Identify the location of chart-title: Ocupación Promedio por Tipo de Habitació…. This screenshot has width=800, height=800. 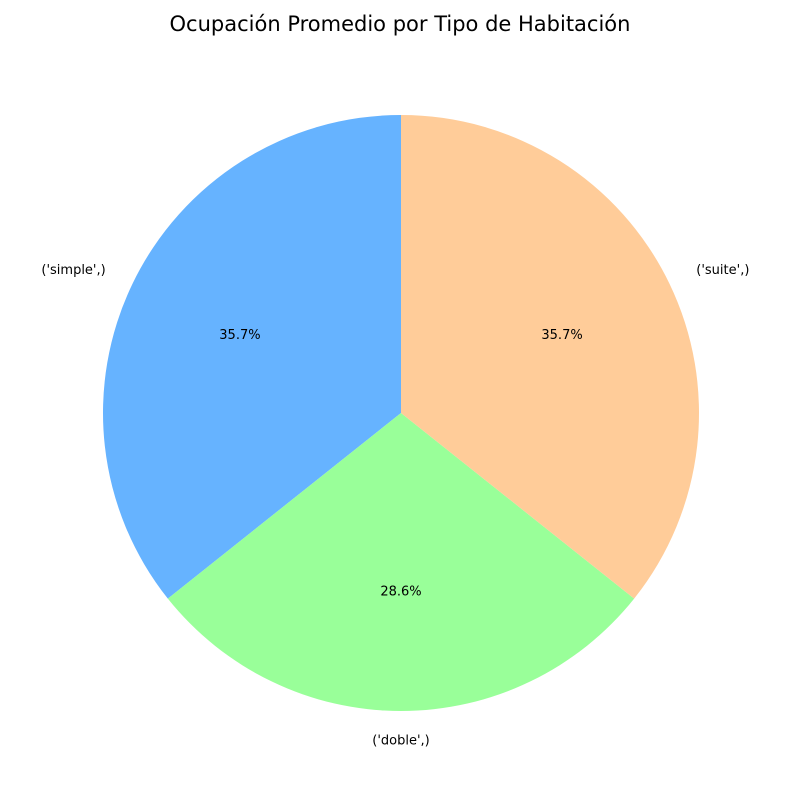
(400, 24).